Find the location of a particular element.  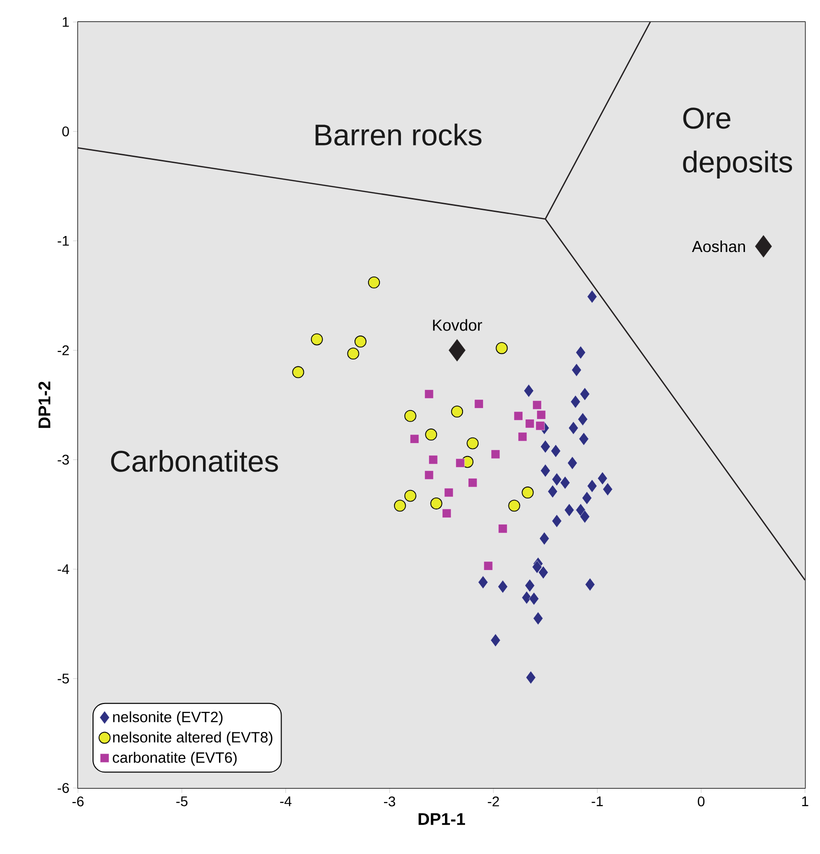

y-tick-label: 0 is located at coordinates (65, 131).